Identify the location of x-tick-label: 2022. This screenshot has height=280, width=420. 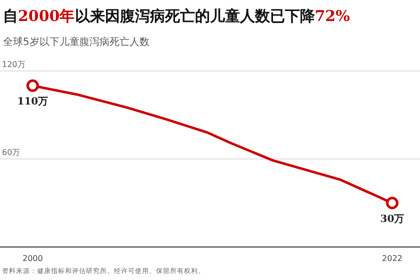
(392, 258).